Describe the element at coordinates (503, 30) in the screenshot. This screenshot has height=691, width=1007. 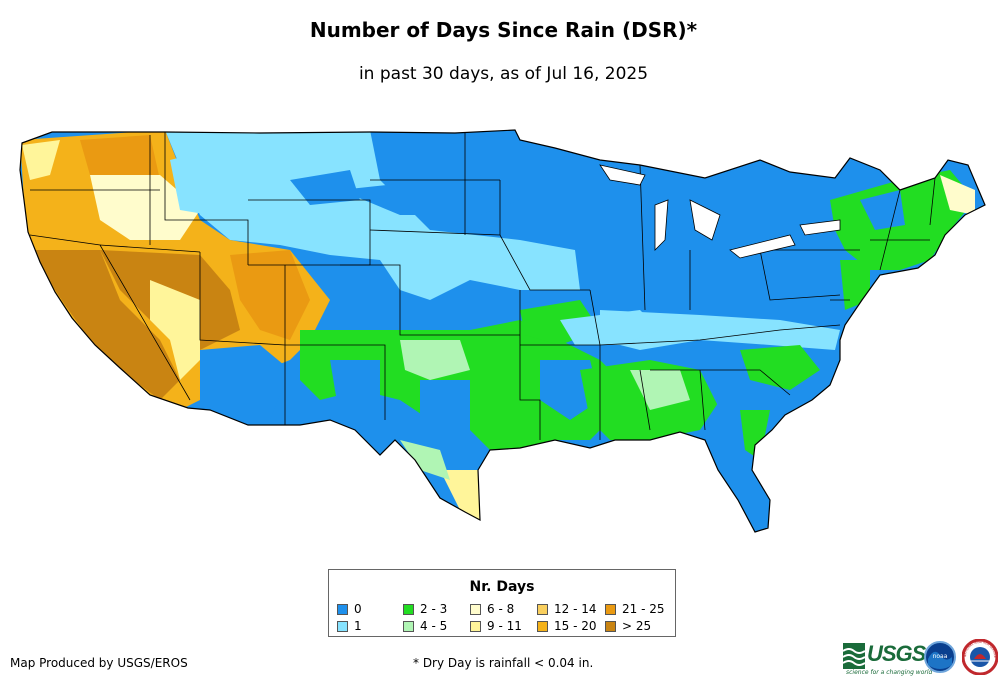
I see `map-title: Number of Days Since Rain (DSR)*` at that location.